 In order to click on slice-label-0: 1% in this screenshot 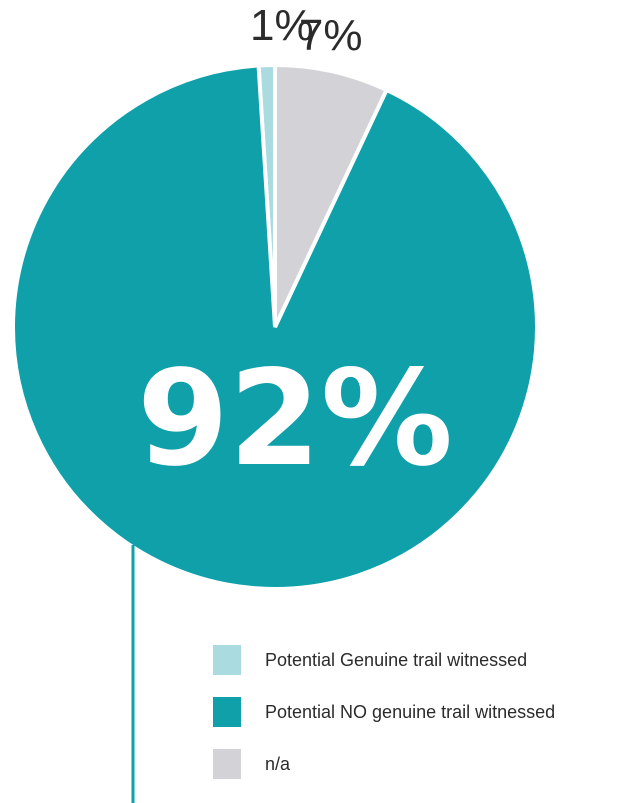, I will do `click(282, 25)`.